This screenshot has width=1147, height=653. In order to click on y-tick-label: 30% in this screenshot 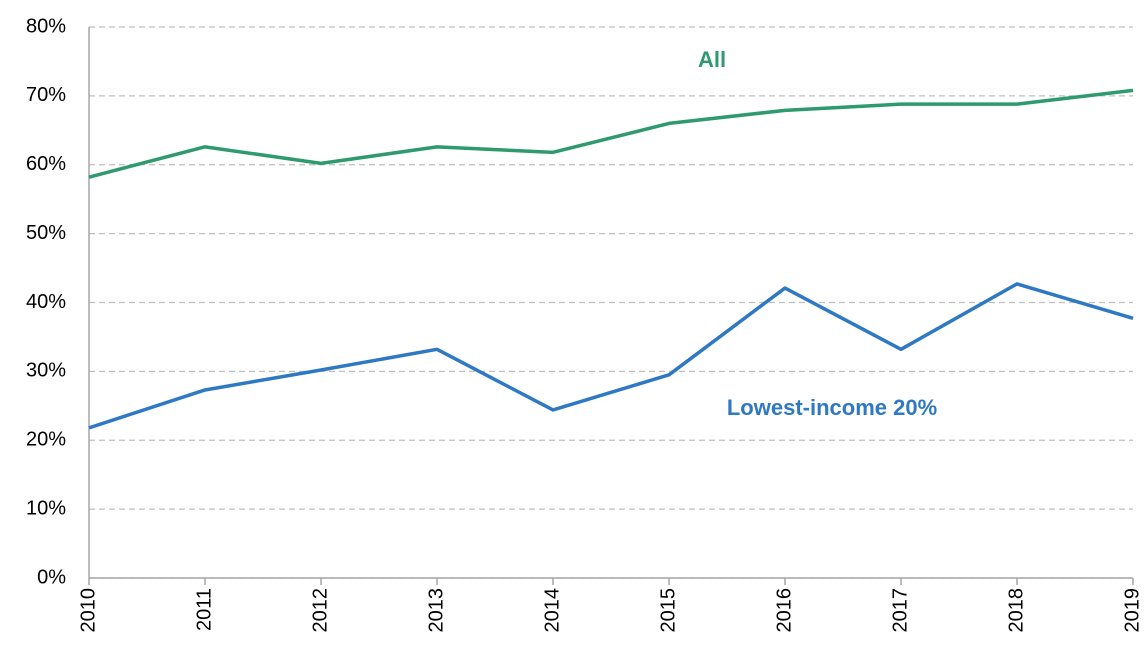, I will do `click(46, 371)`.